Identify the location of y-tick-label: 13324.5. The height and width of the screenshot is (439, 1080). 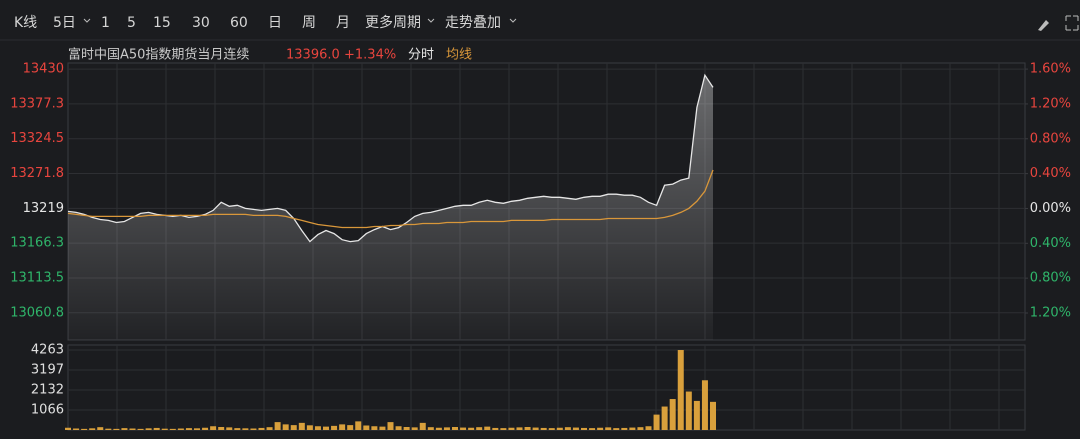
(37, 138).